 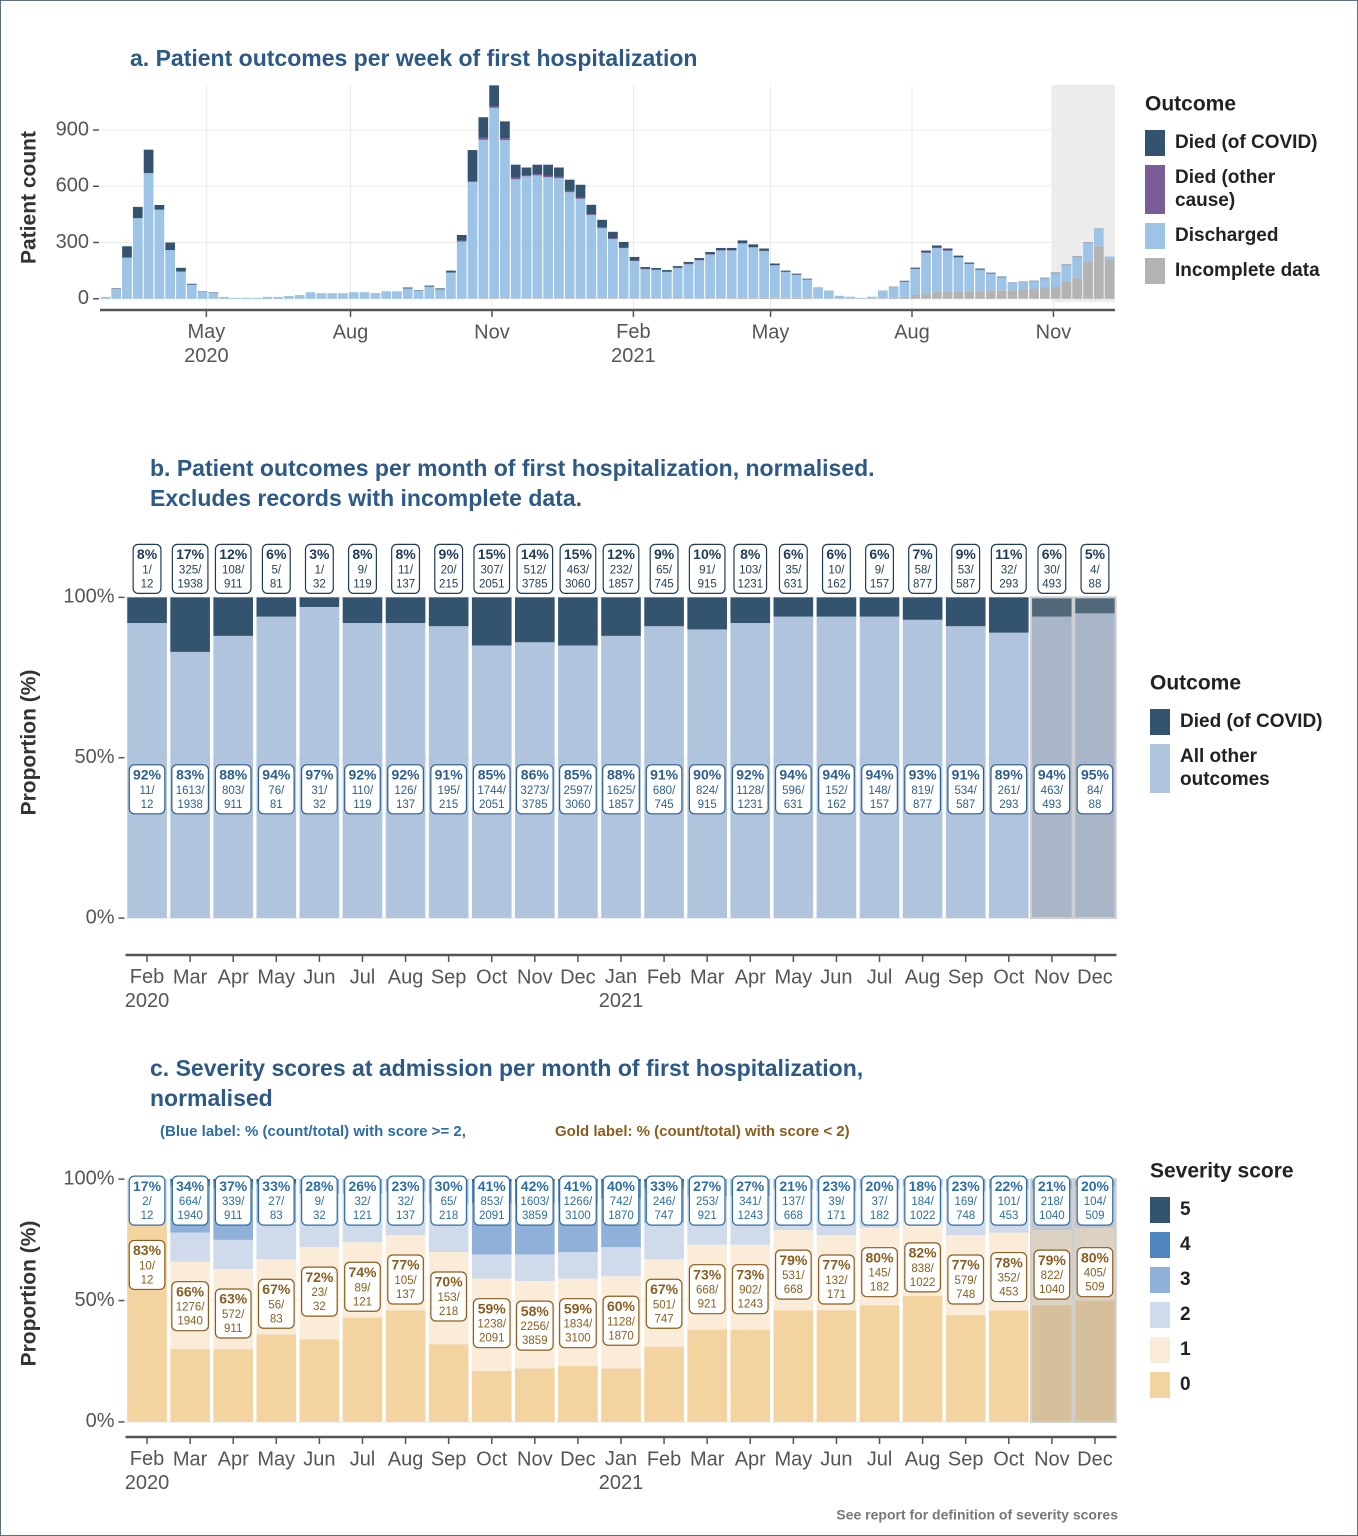 I want to click on x-tick-label: Nov, so click(x=535, y=1459).